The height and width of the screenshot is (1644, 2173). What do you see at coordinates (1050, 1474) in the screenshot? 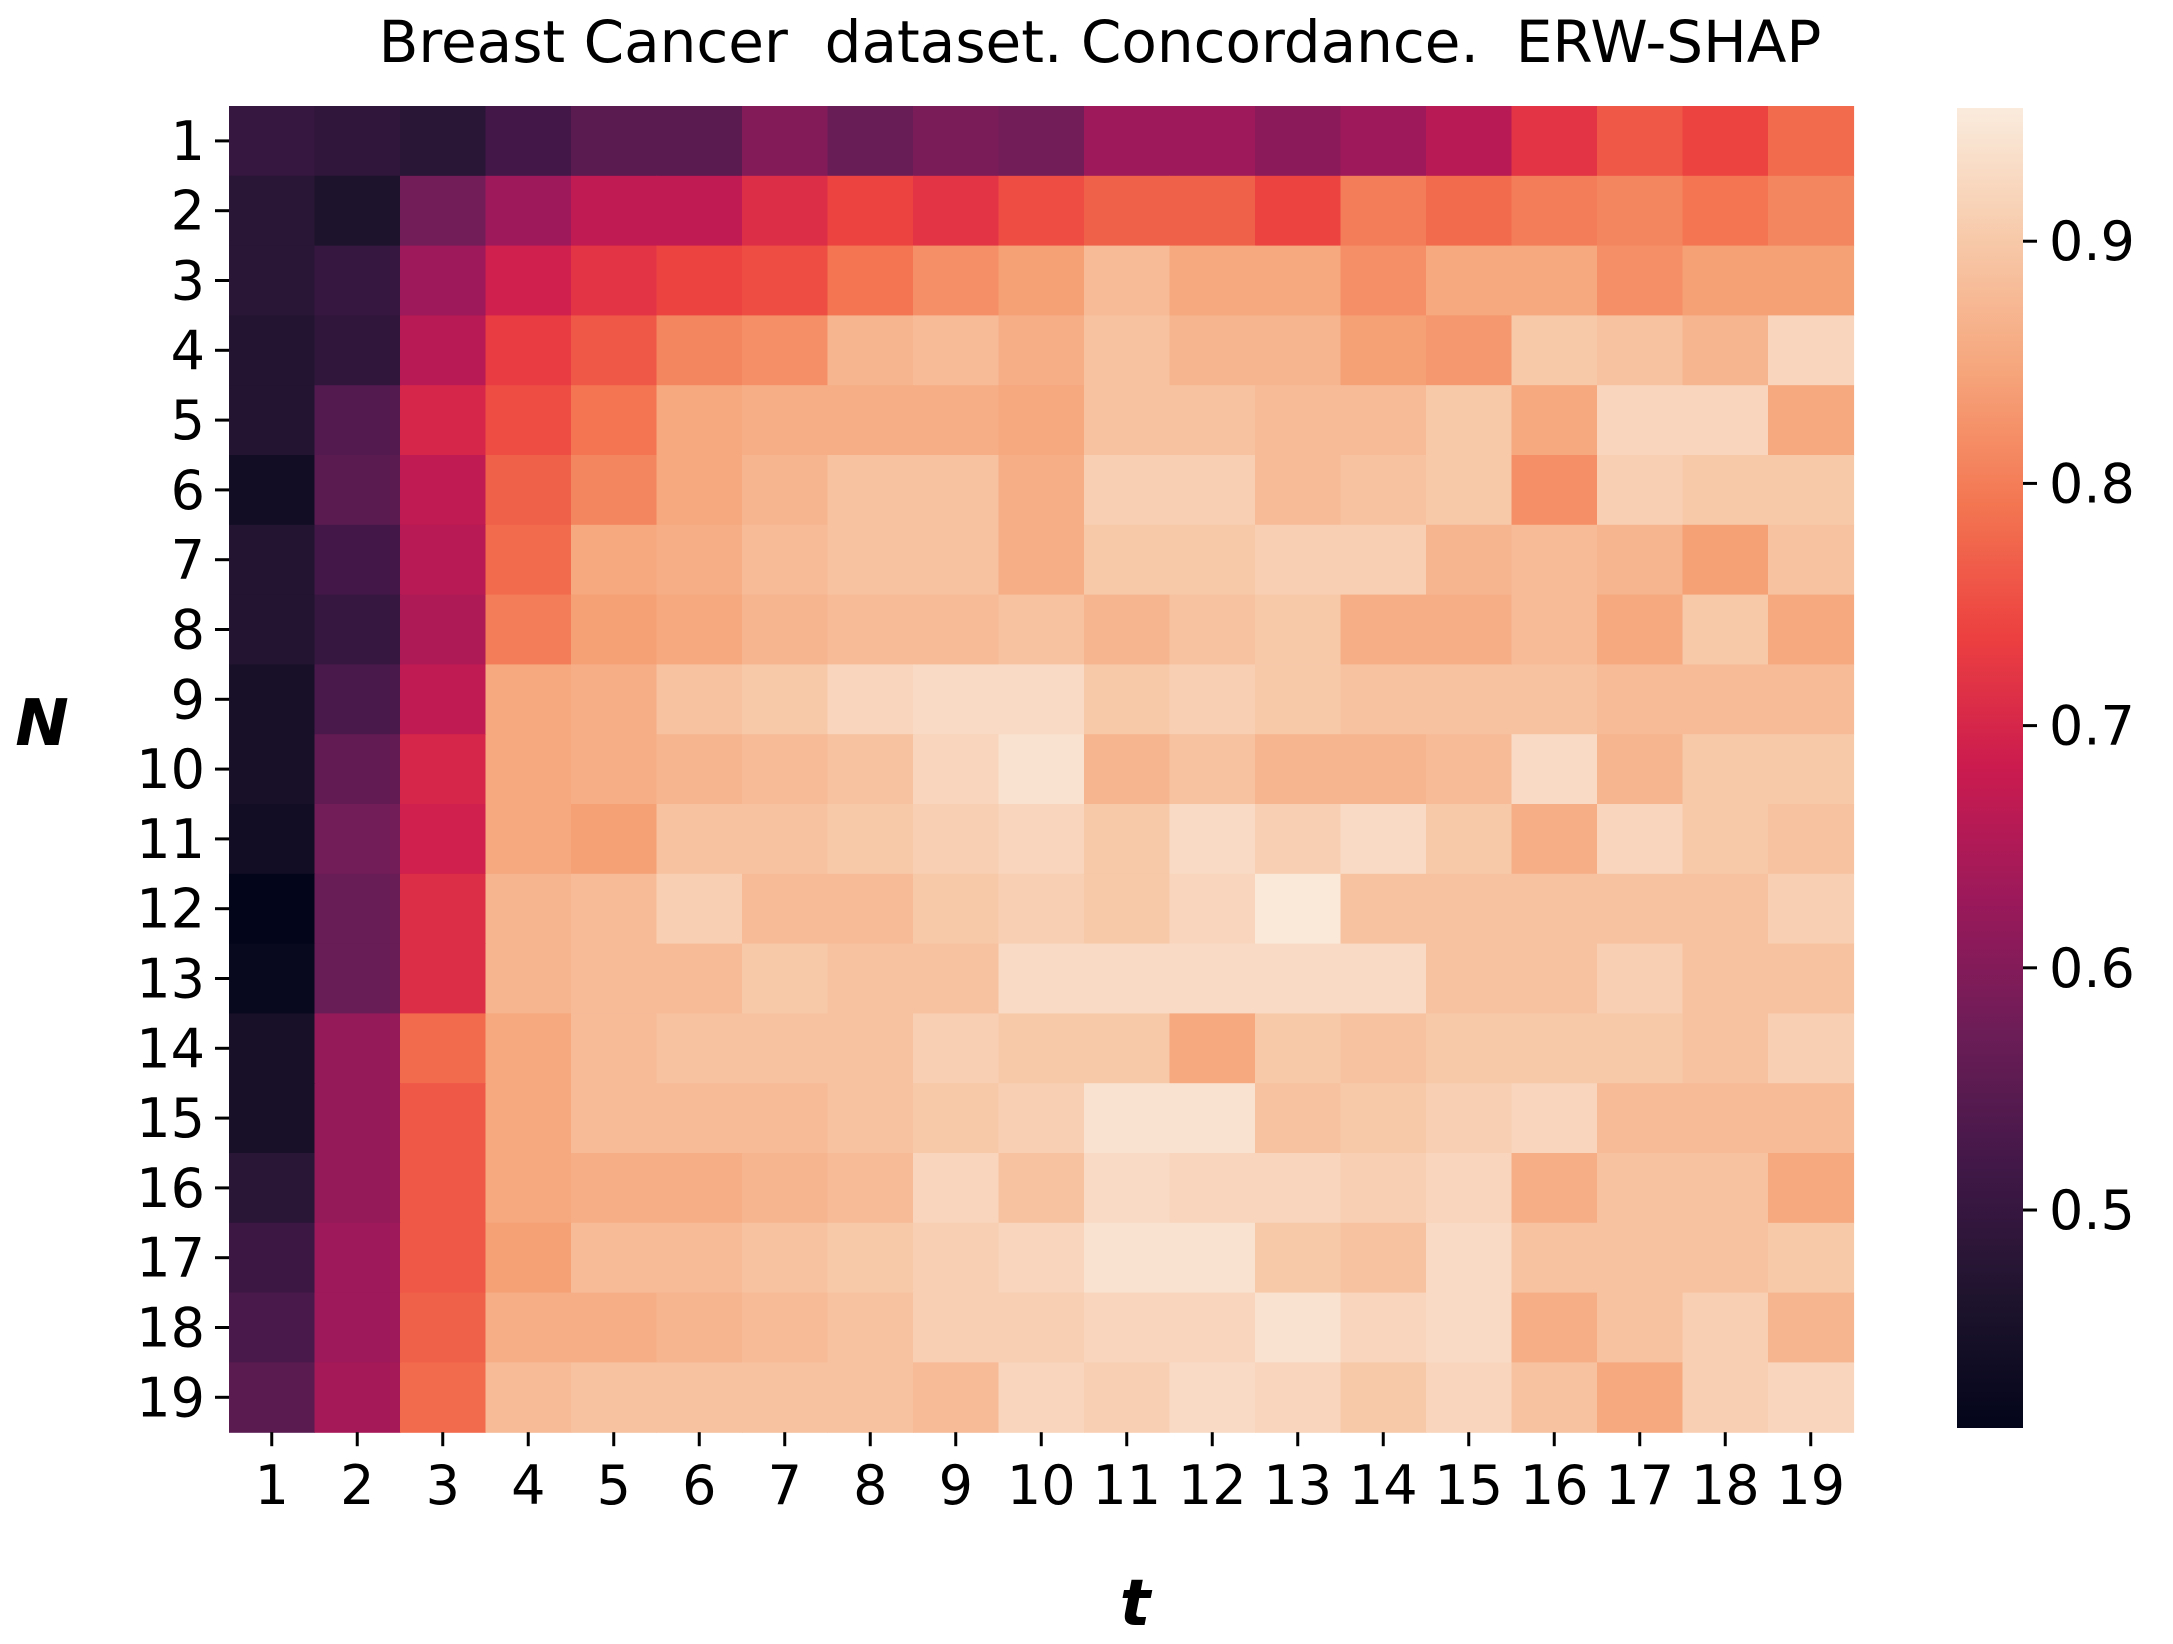
I see `x-axis-ticks: 1 2 3 4 5 6 7 8 9 10 11 12 13 14 15 16 17 18 19` at bounding box center [1050, 1474].